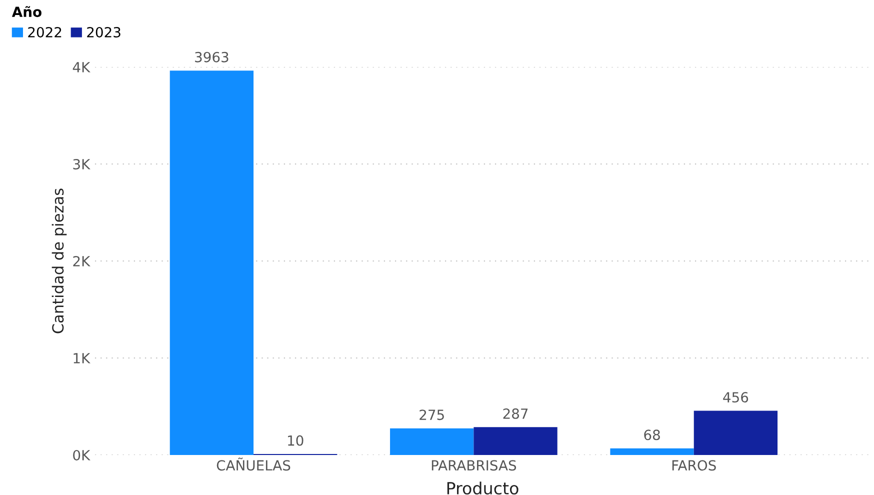  What do you see at coordinates (652, 435) in the screenshot?
I see `data-label: 68` at bounding box center [652, 435].